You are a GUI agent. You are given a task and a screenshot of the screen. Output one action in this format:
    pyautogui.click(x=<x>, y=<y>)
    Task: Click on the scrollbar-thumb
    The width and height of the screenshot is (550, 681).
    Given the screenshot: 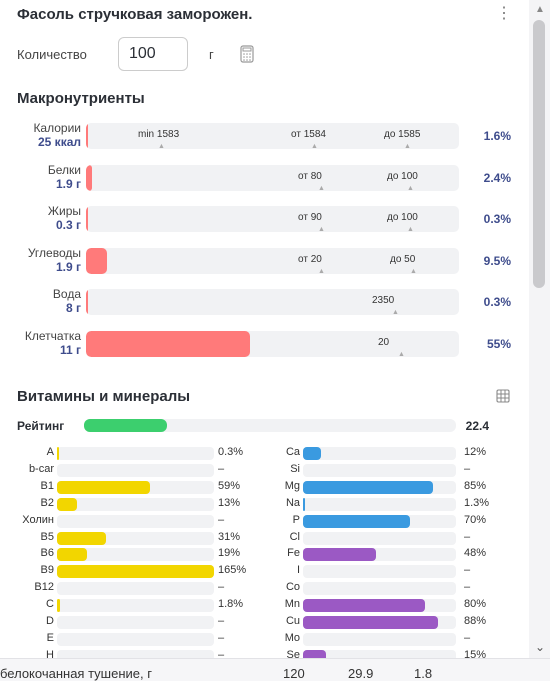 What is the action you would take?
    pyautogui.click(x=539, y=154)
    